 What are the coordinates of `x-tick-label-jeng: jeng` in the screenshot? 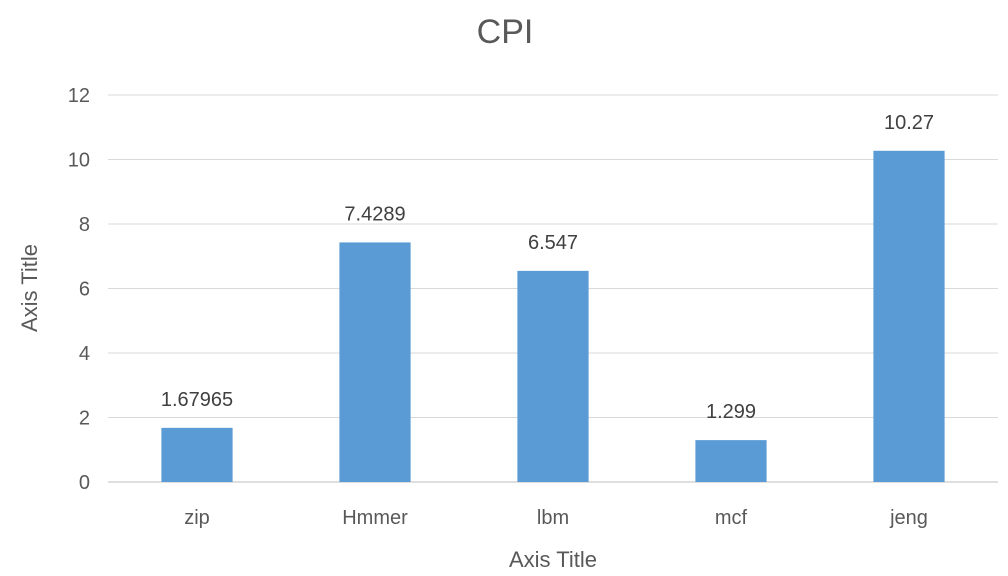 It's located at (908, 518).